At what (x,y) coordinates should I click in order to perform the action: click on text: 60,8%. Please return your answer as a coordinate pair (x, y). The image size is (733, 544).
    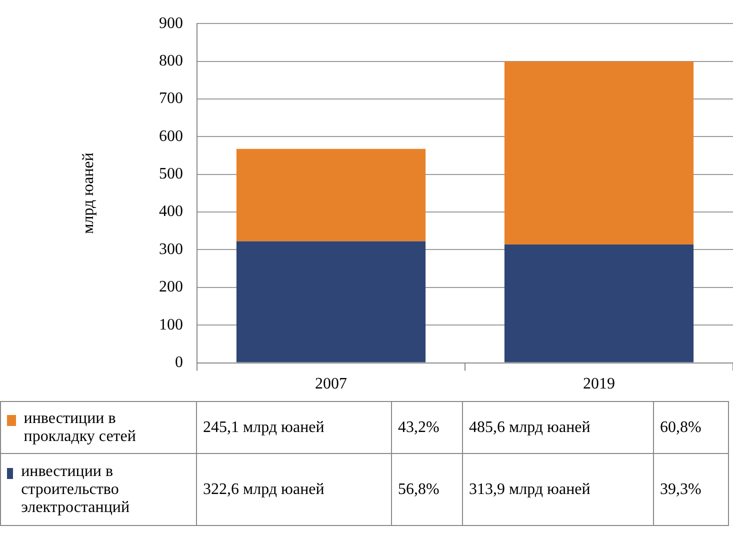
    Looking at the image, I should click on (691, 428).